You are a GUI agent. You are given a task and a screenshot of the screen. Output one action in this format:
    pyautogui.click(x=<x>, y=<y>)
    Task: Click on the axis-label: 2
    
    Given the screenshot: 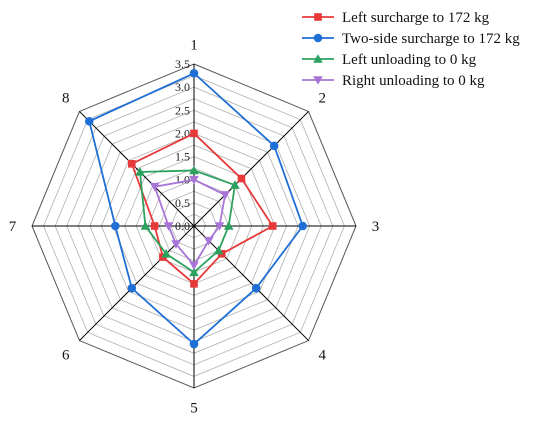 What is the action you would take?
    pyautogui.click(x=323, y=99)
    